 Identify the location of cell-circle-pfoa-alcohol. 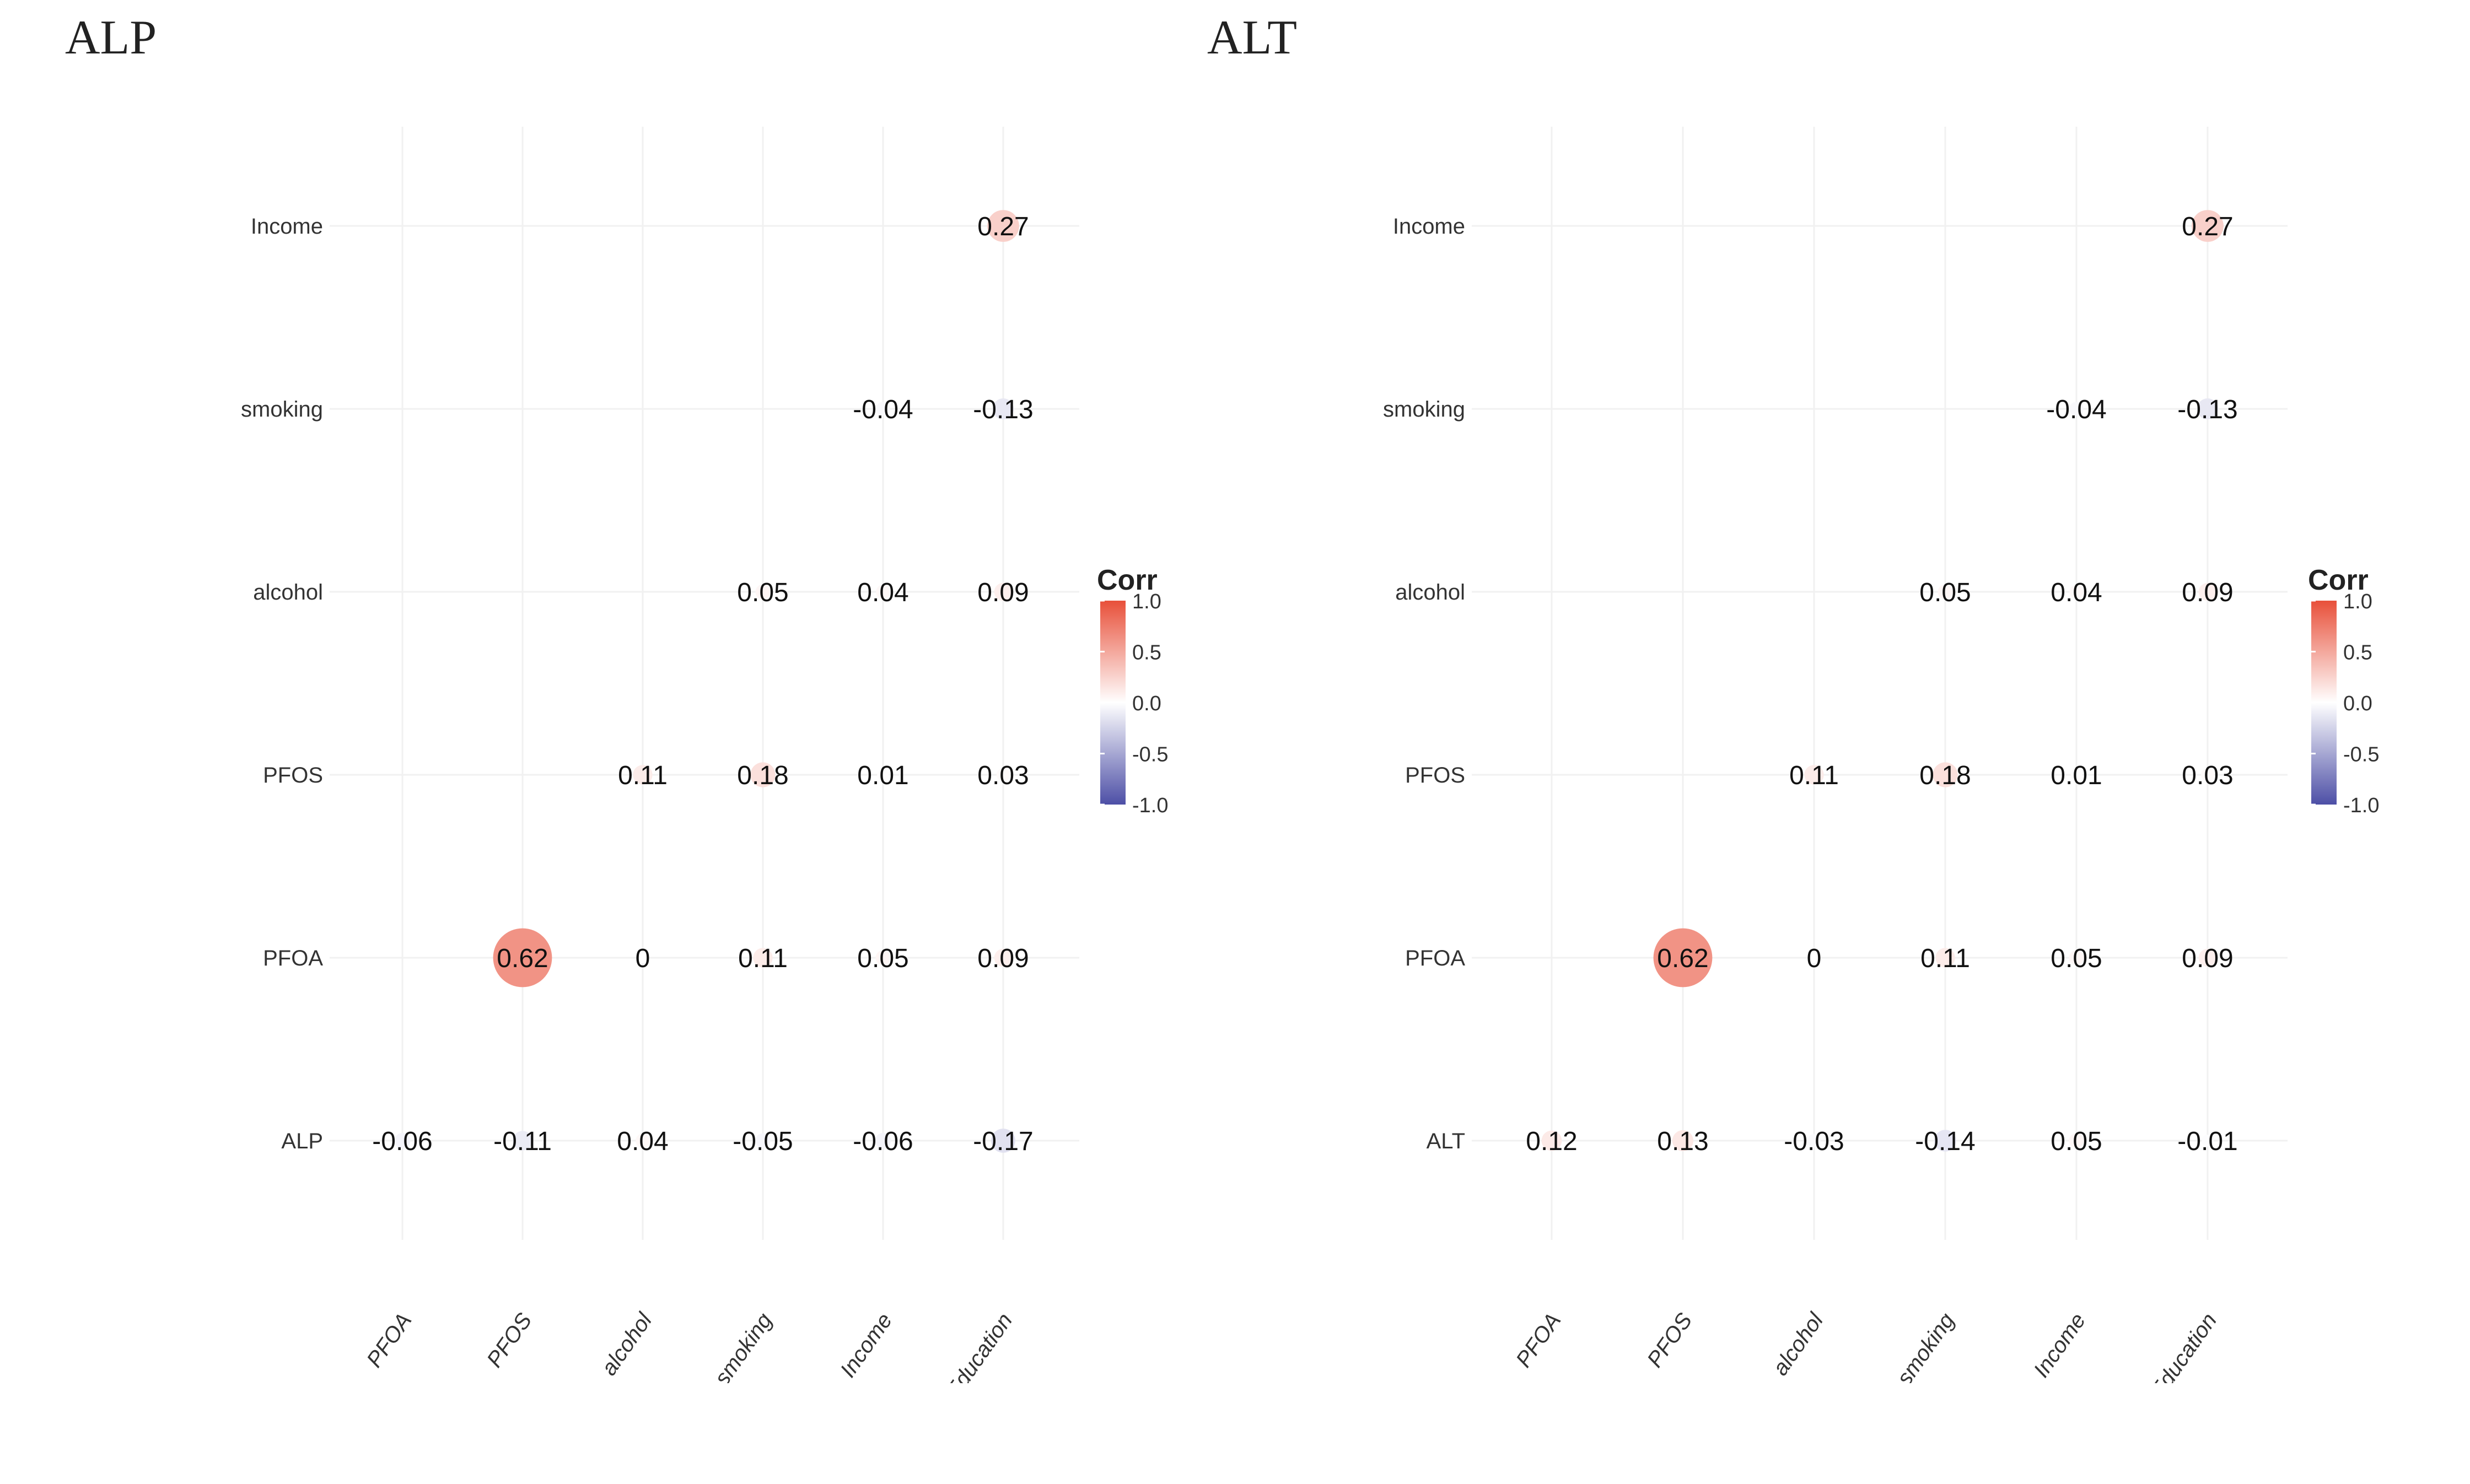
(642, 957).